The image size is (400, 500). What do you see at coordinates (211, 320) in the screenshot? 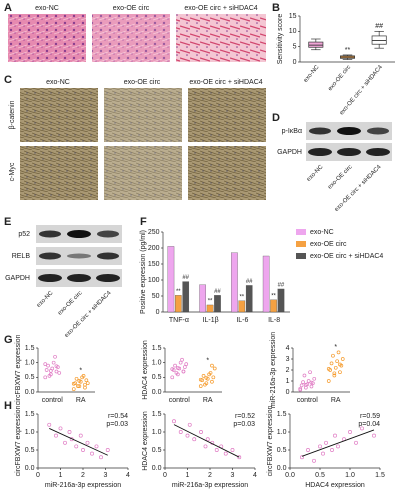
I see `x-tick-label: IL-1β` at bounding box center [211, 320].